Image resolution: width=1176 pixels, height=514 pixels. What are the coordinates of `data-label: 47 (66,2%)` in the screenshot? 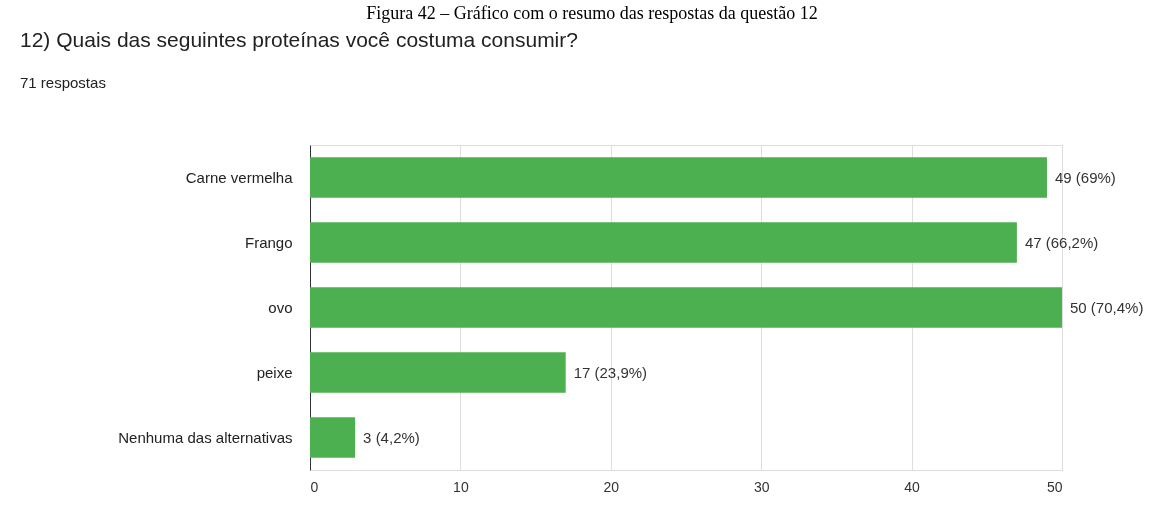 It's located at (1061, 242).